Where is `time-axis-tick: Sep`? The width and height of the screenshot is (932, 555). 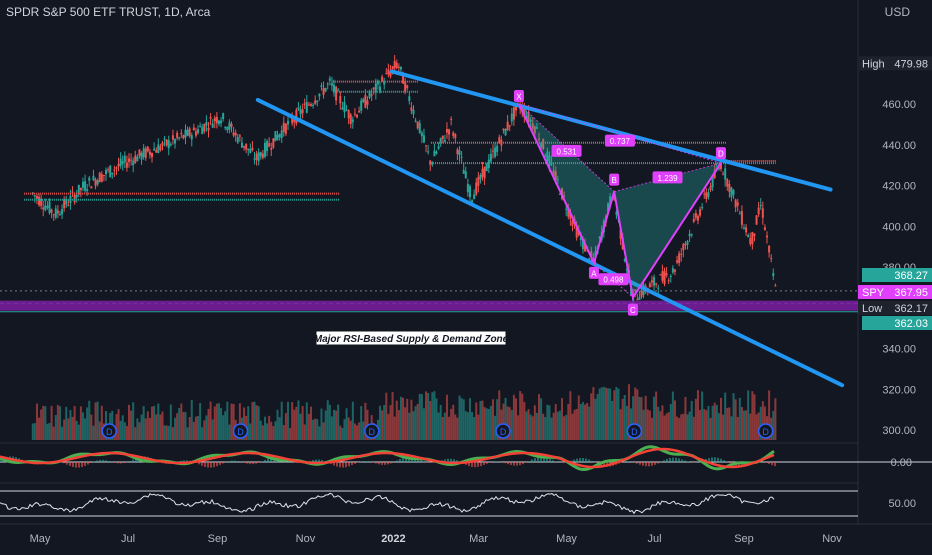
time-axis-tick: Sep is located at coordinates (744, 539).